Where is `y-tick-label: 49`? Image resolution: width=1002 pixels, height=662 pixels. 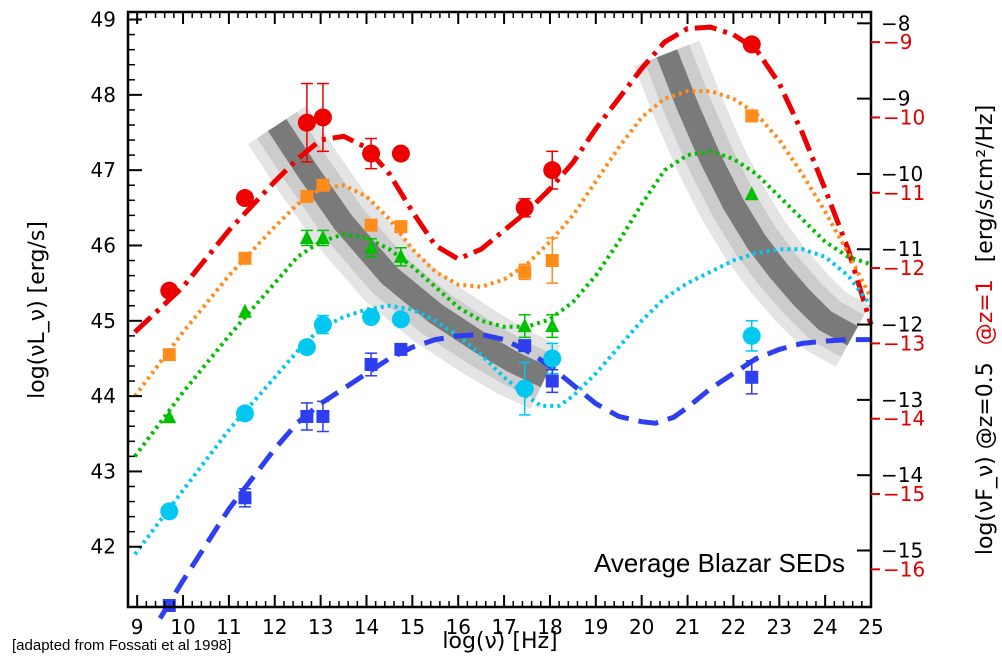
y-tick-label: 49 is located at coordinates (103, 20).